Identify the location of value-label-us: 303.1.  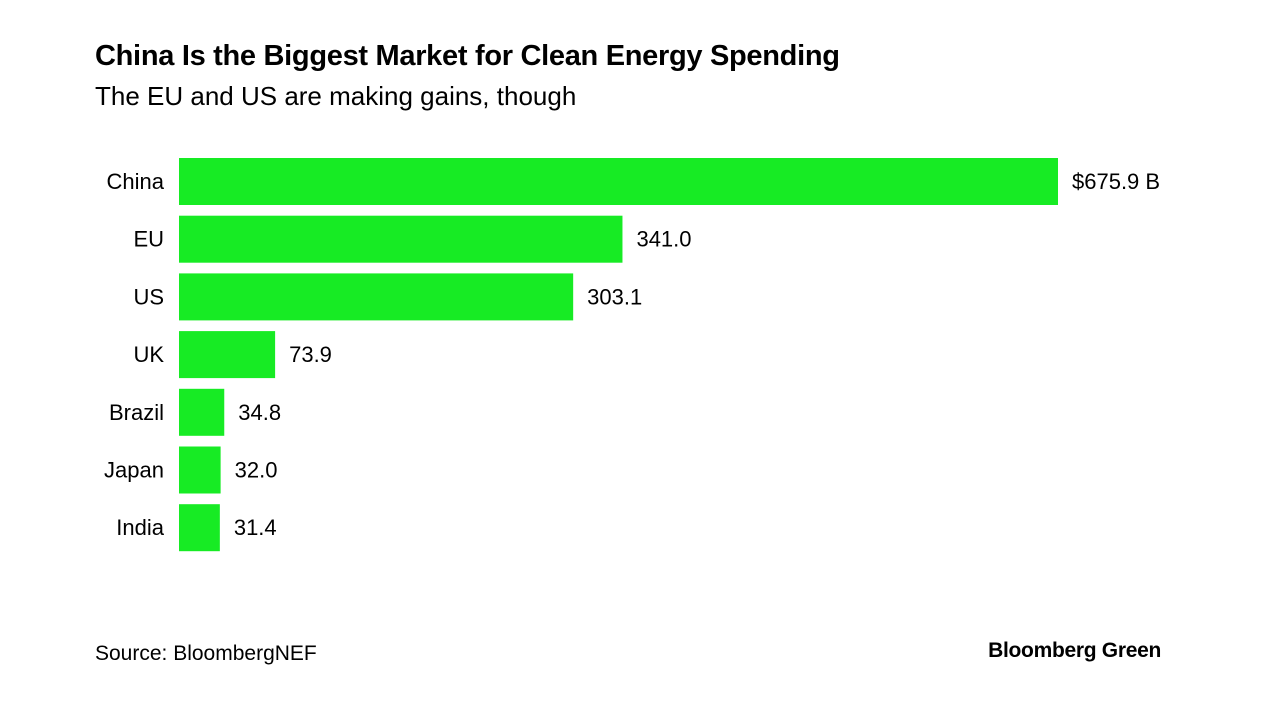
(614, 296).